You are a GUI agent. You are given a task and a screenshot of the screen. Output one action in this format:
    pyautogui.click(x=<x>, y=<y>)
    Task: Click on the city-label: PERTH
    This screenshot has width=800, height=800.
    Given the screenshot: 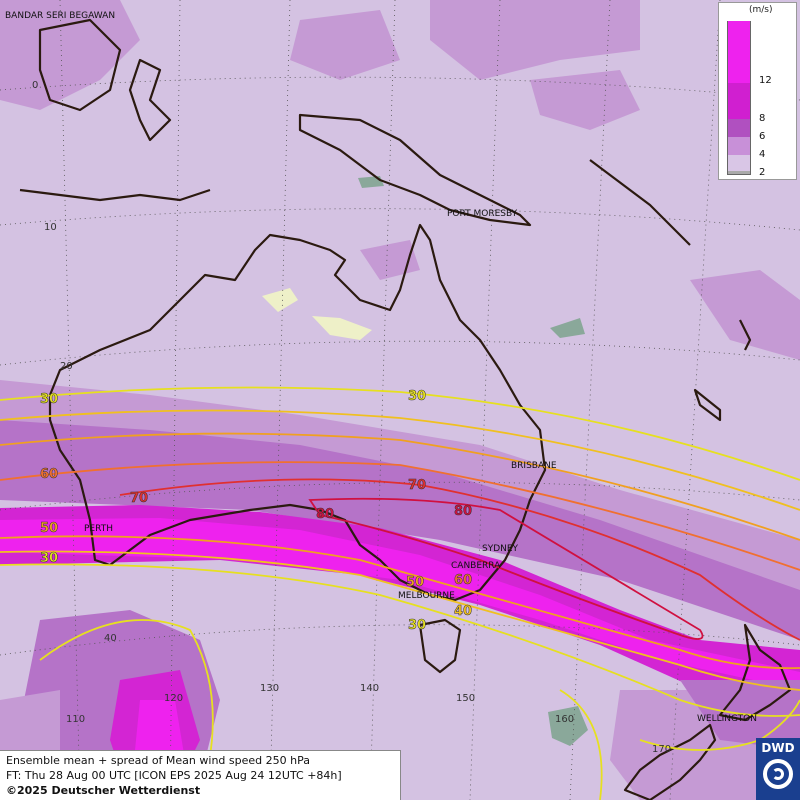 What is the action you would take?
    pyautogui.click(x=98, y=529)
    